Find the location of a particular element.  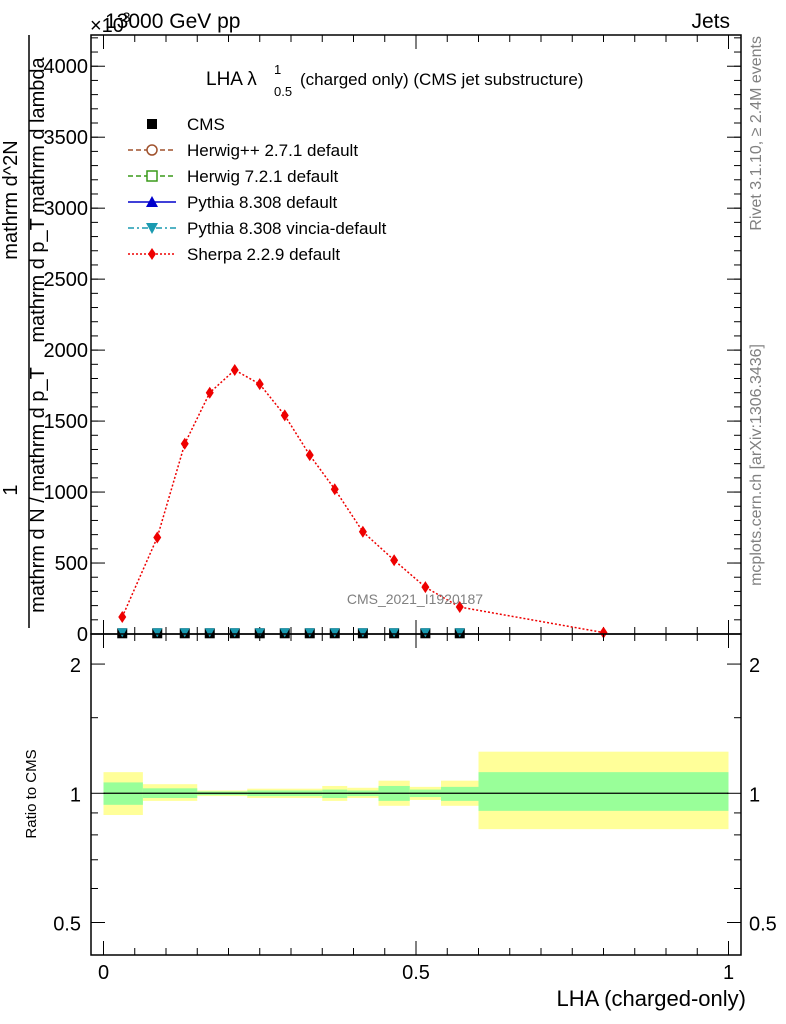

ylabel-right-denominator: mathrm d p_T mathrm d lambda is located at coordinates (38, 199).